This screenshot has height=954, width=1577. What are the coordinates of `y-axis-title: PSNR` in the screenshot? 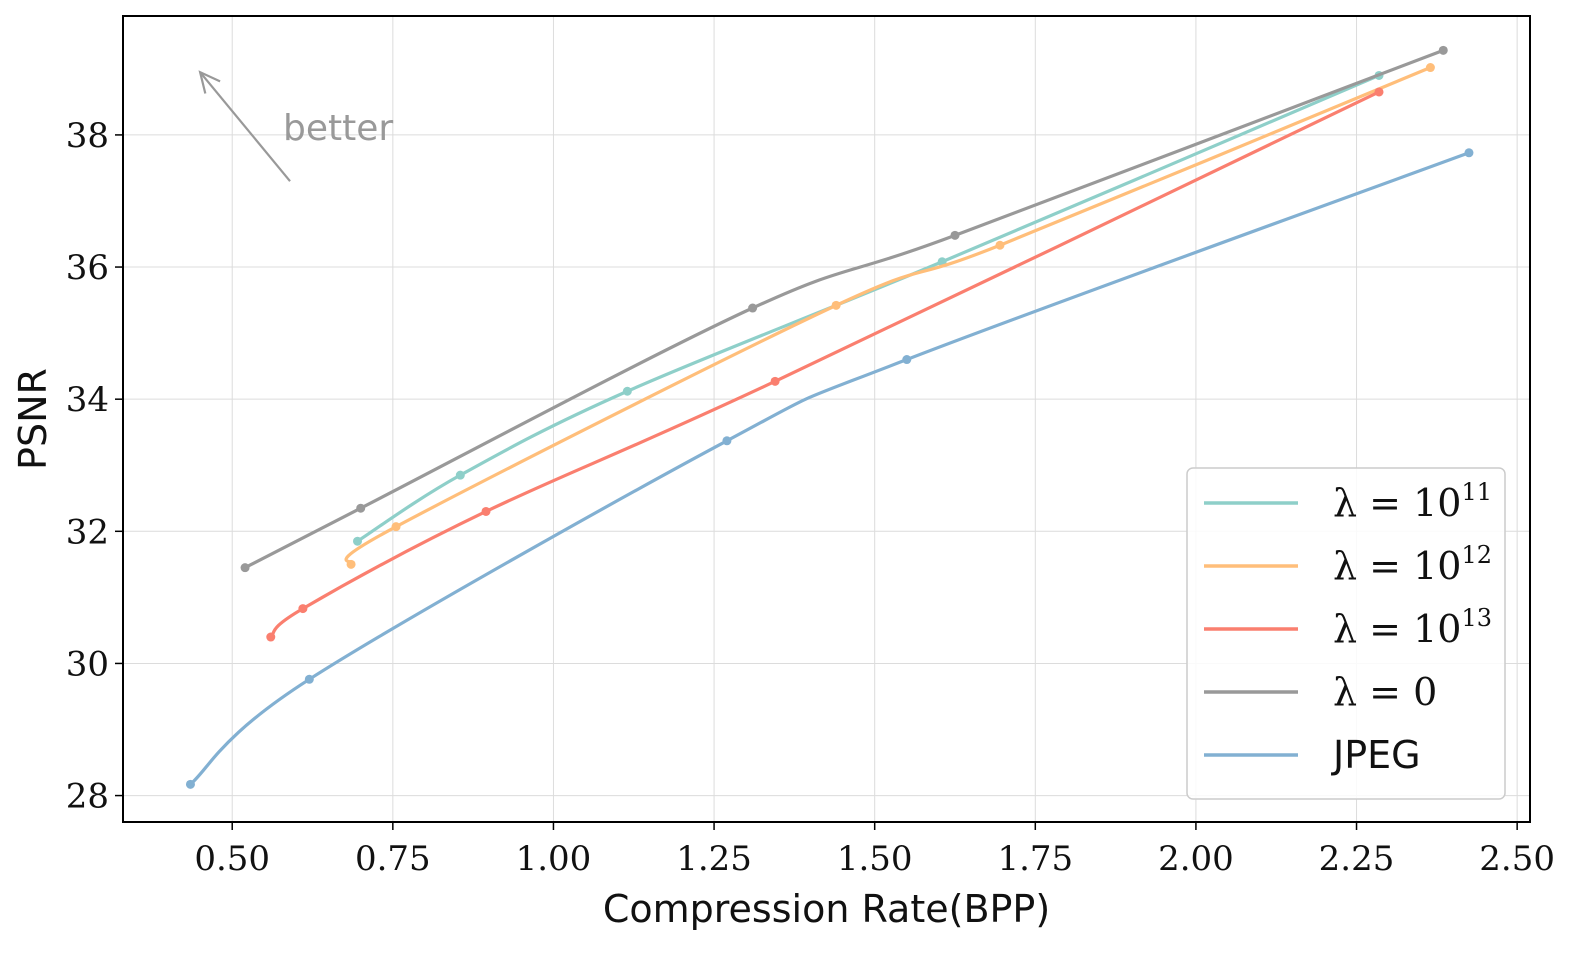 It's located at (33, 419).